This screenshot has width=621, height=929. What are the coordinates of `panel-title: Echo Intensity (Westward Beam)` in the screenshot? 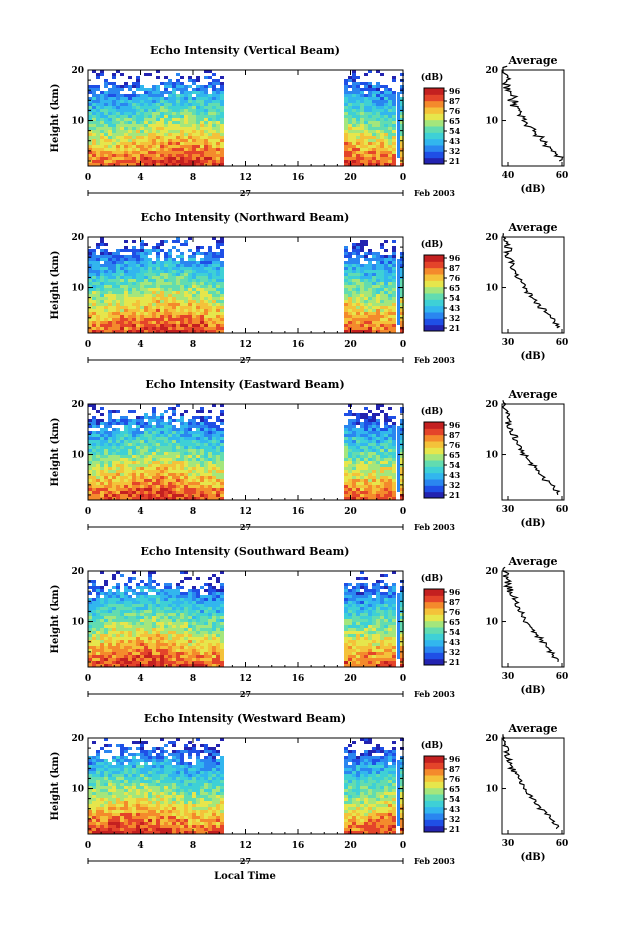 It's located at (245, 718).